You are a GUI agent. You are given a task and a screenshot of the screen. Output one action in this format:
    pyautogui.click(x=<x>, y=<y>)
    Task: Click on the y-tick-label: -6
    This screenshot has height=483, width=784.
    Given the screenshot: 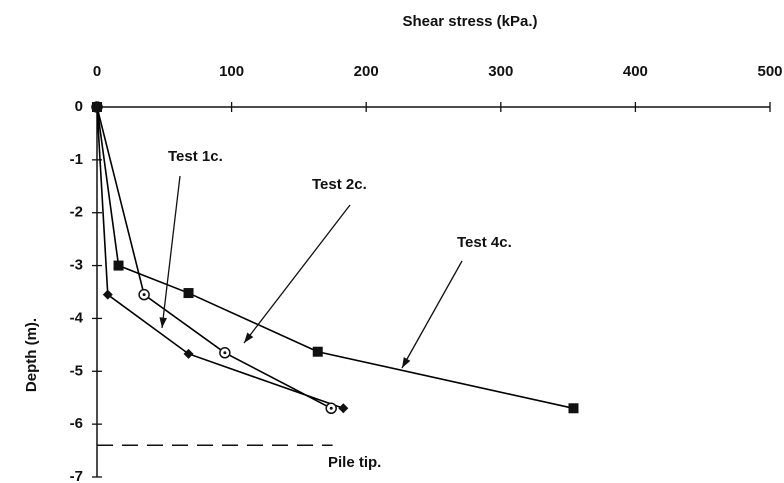 What is the action you would take?
    pyautogui.click(x=76, y=423)
    